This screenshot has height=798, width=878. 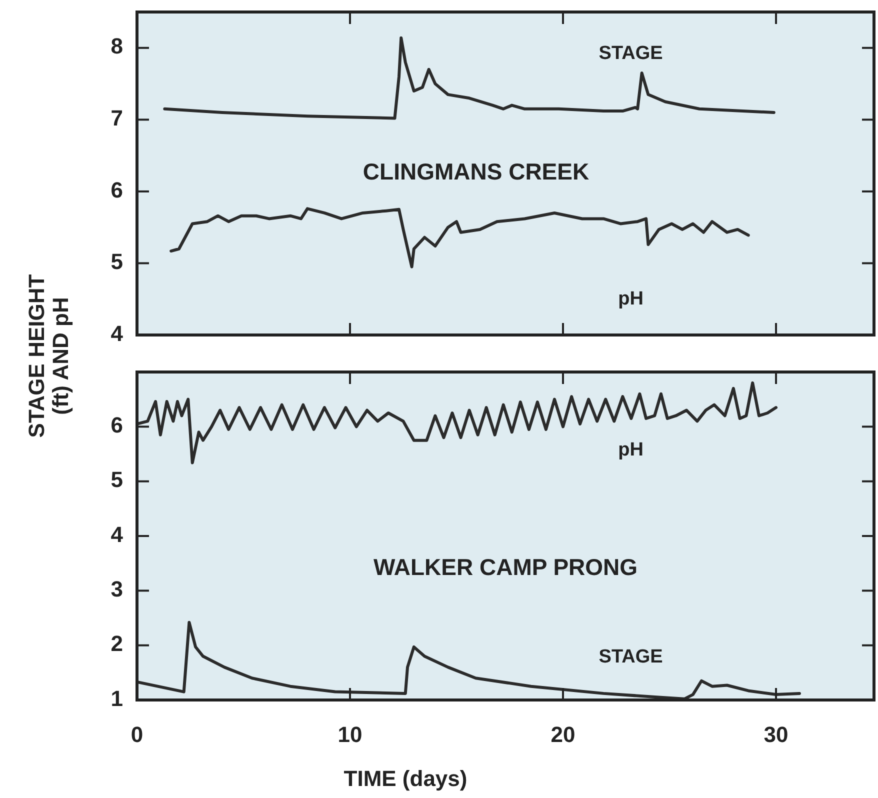 I want to click on y-tick-label: 3, so click(x=116, y=589).